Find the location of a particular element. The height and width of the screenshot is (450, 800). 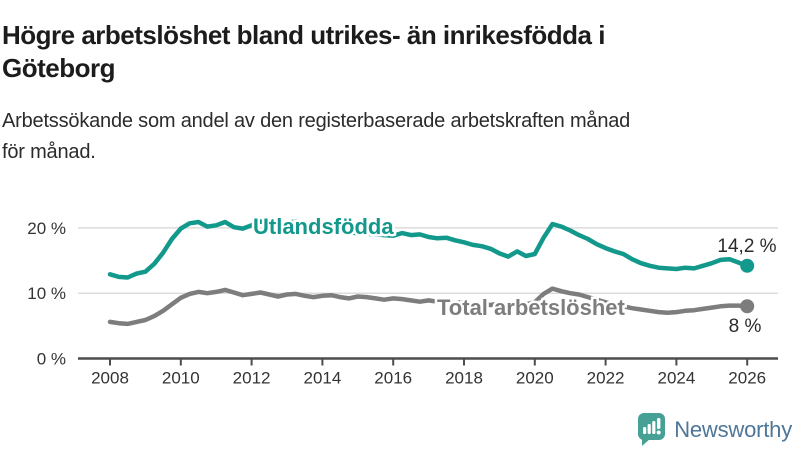

newsworthy-logo: Newsworthy is located at coordinates (714, 429).